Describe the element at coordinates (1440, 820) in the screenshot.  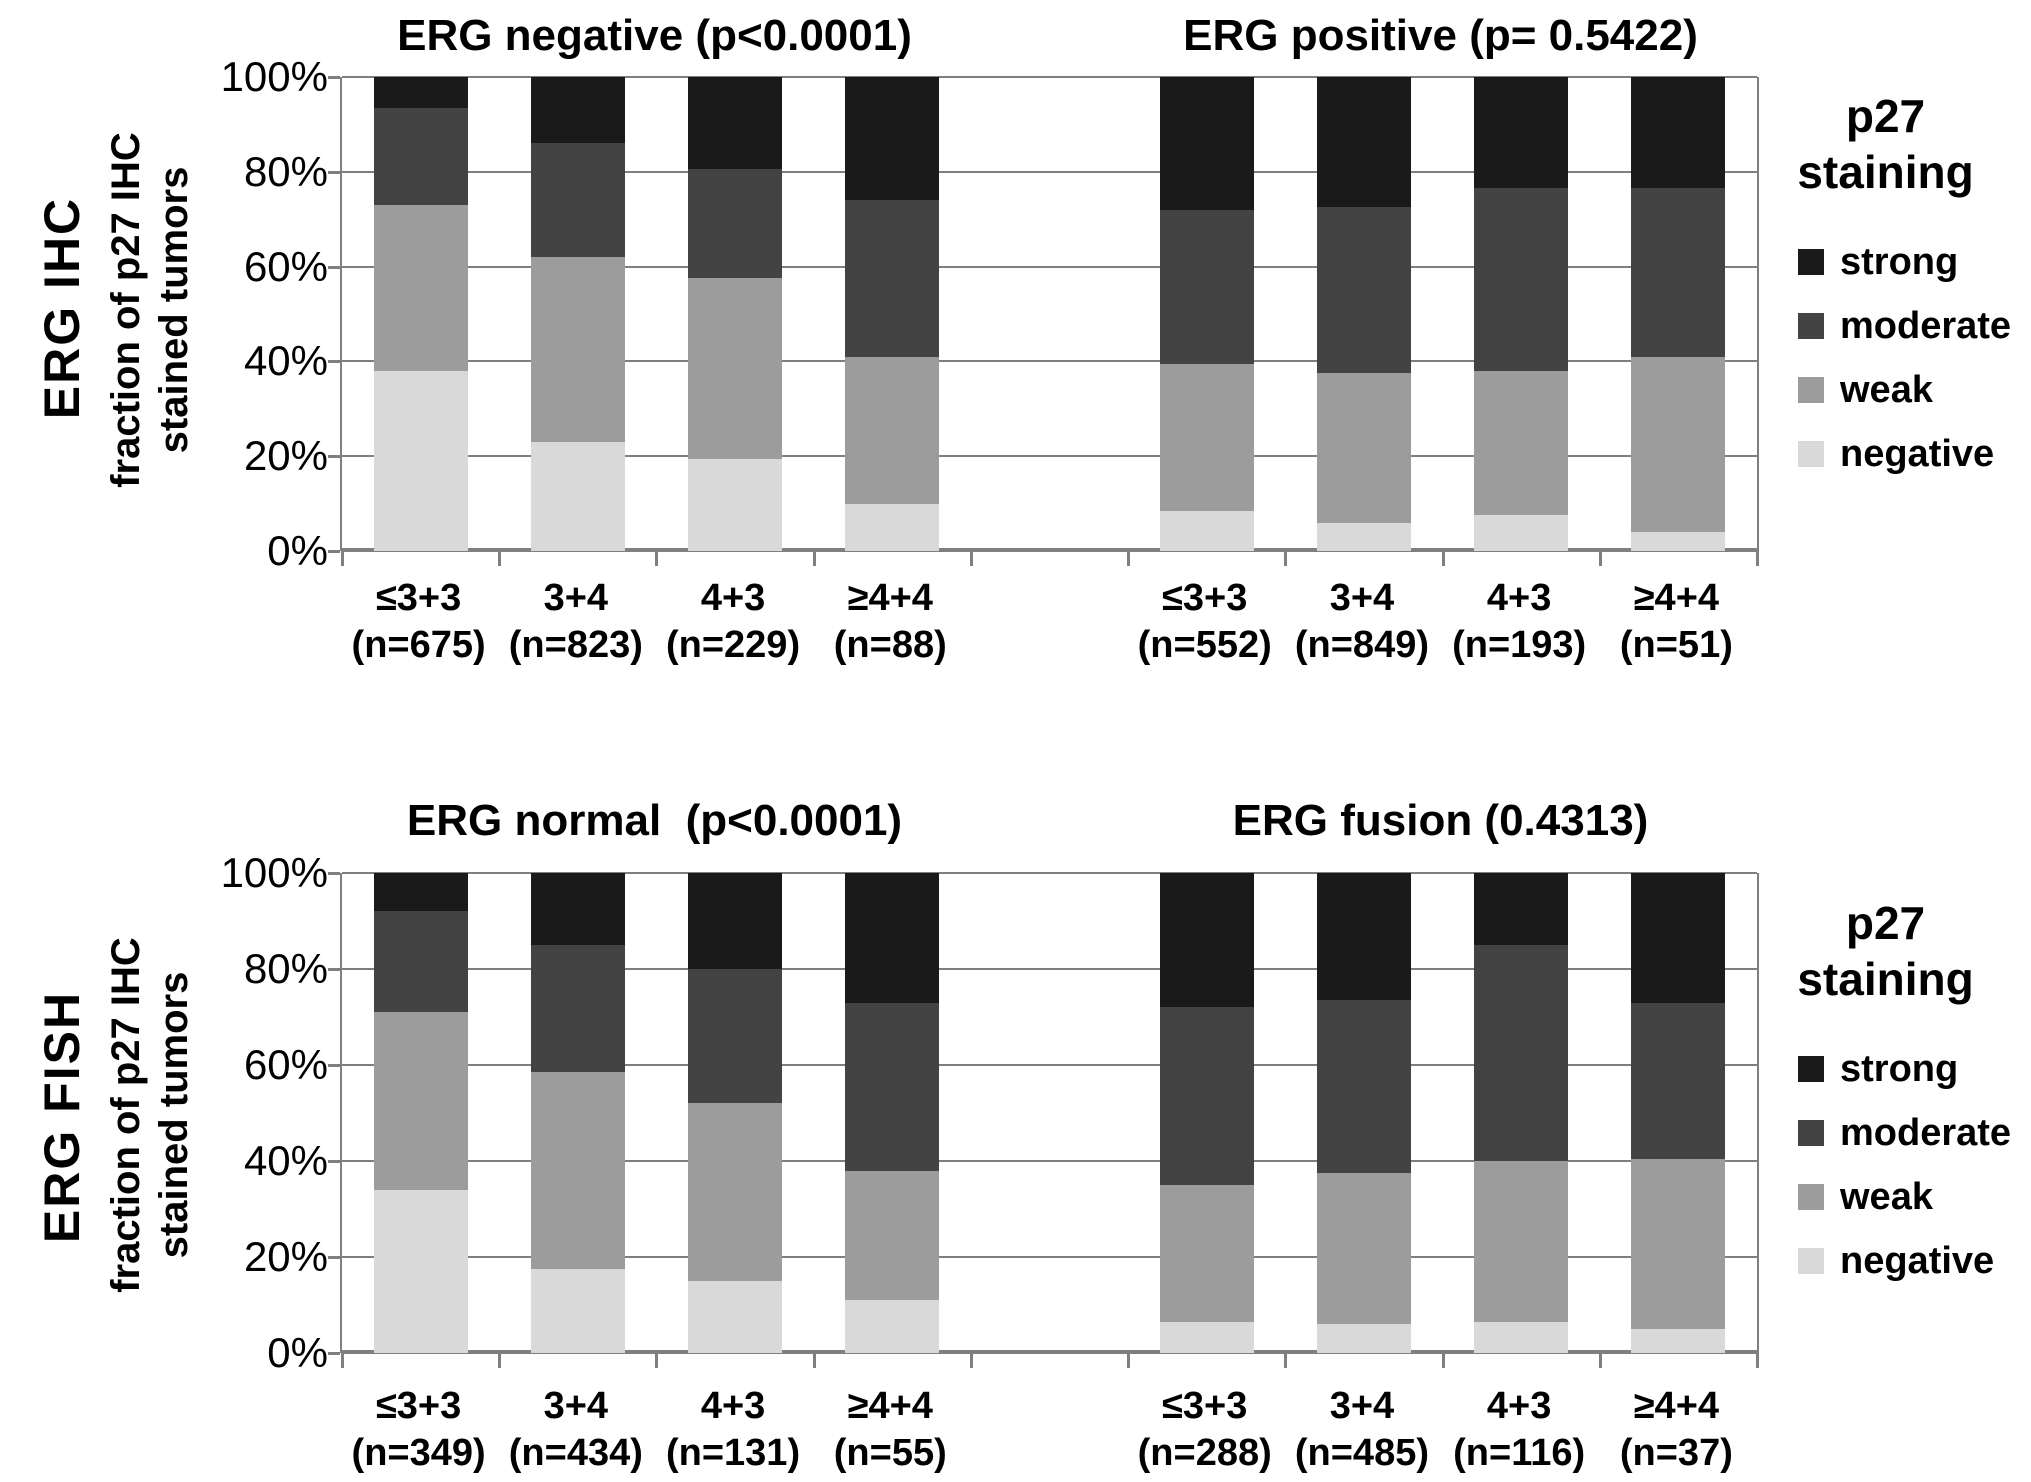
I see `group-title-erg-fusion: ERG fusion (0.4313)` at that location.